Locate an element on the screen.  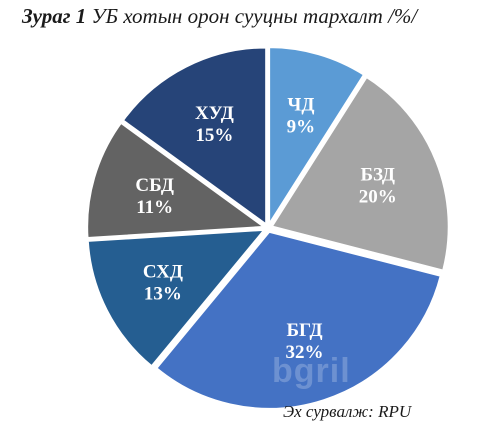
slice-value-label: 32% is located at coordinates (305, 352).